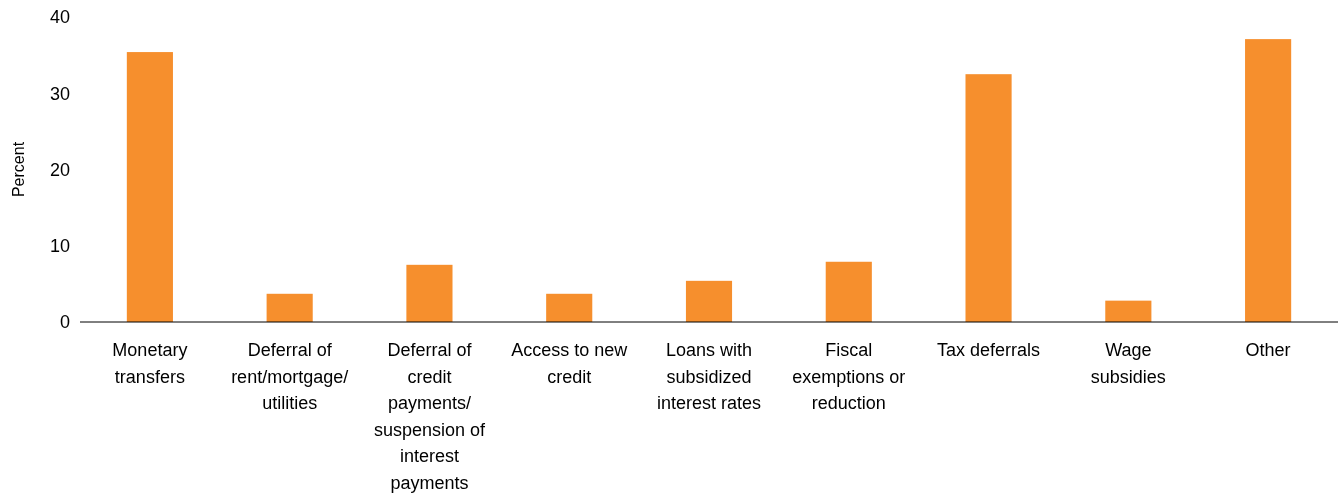 The height and width of the screenshot is (498, 1340). I want to click on x-tick-label: Loans with subsidized interest rates, so click(709, 376).